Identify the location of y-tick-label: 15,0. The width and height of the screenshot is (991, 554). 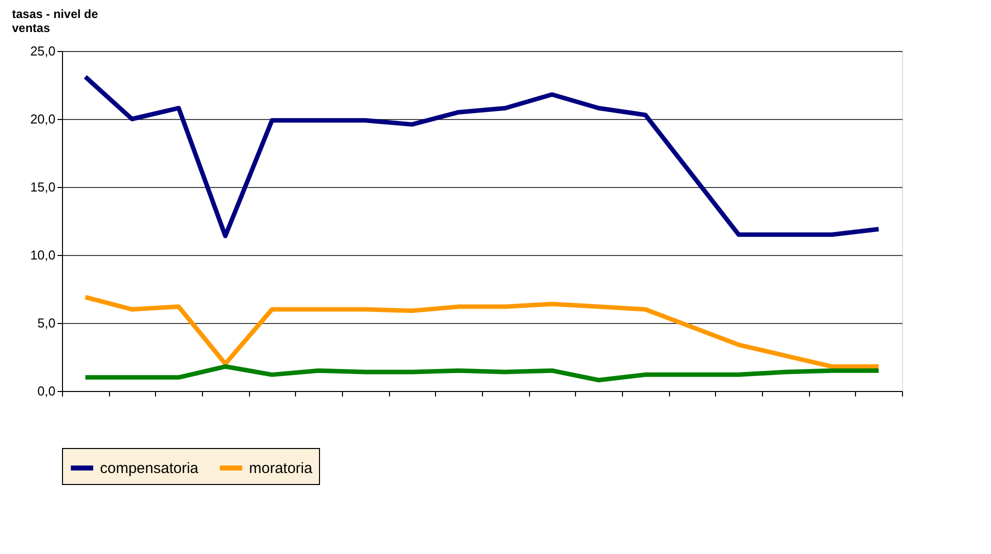
(43, 187).